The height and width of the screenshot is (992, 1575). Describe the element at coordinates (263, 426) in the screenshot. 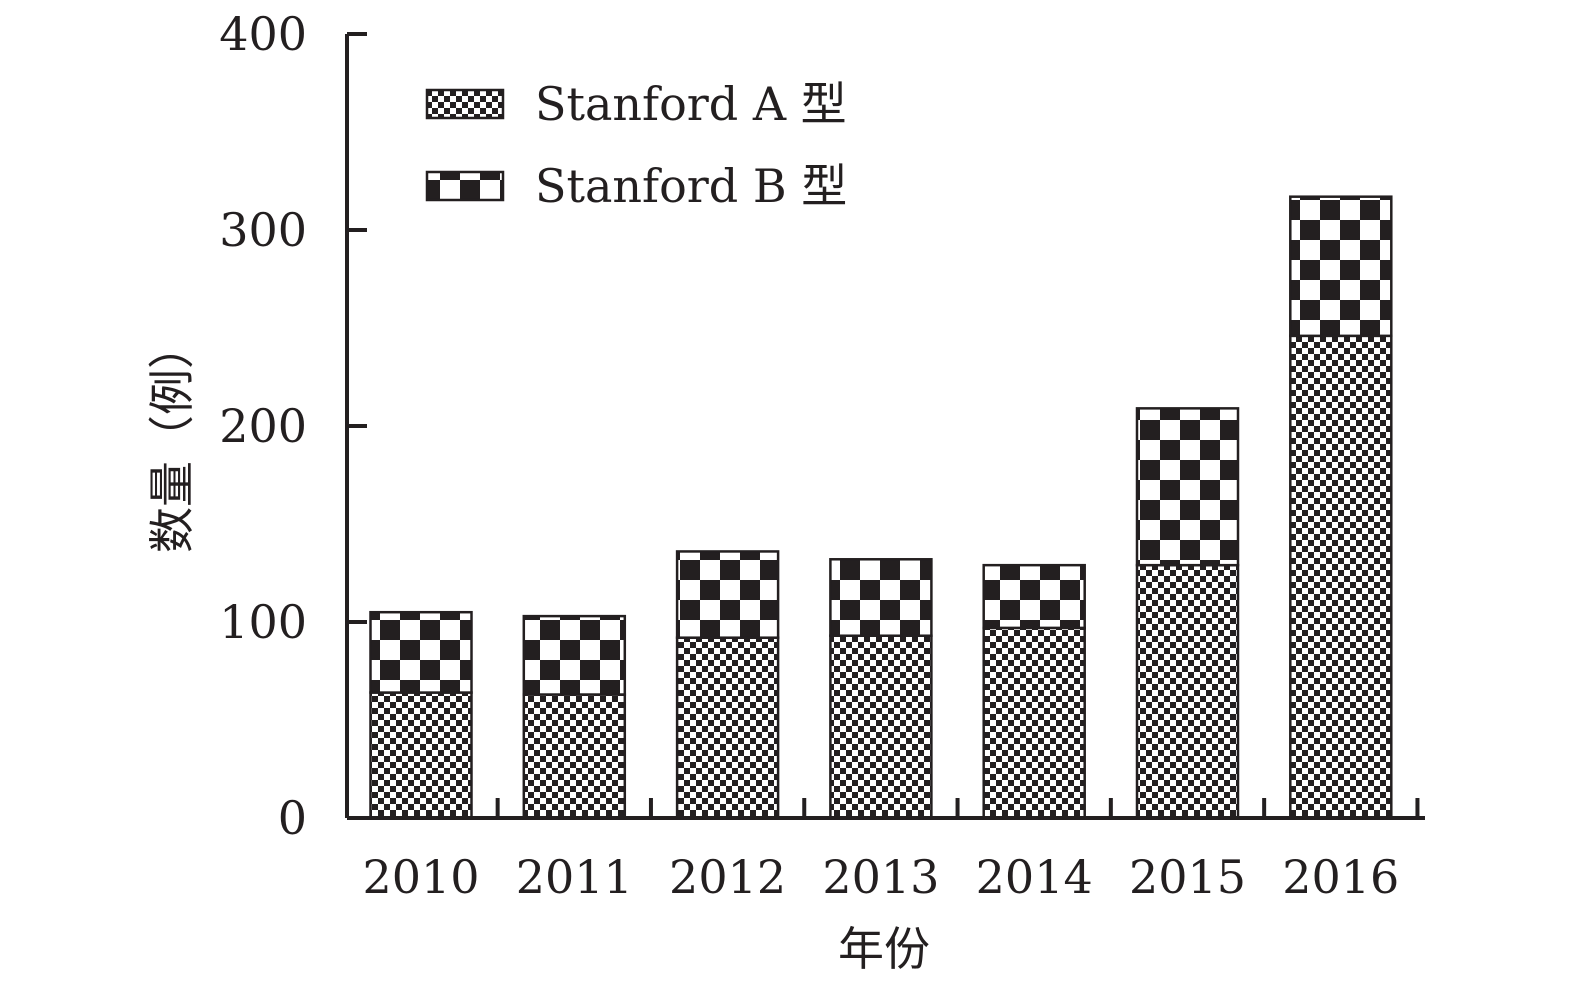

I see `y-tick-label-200: 200` at that location.